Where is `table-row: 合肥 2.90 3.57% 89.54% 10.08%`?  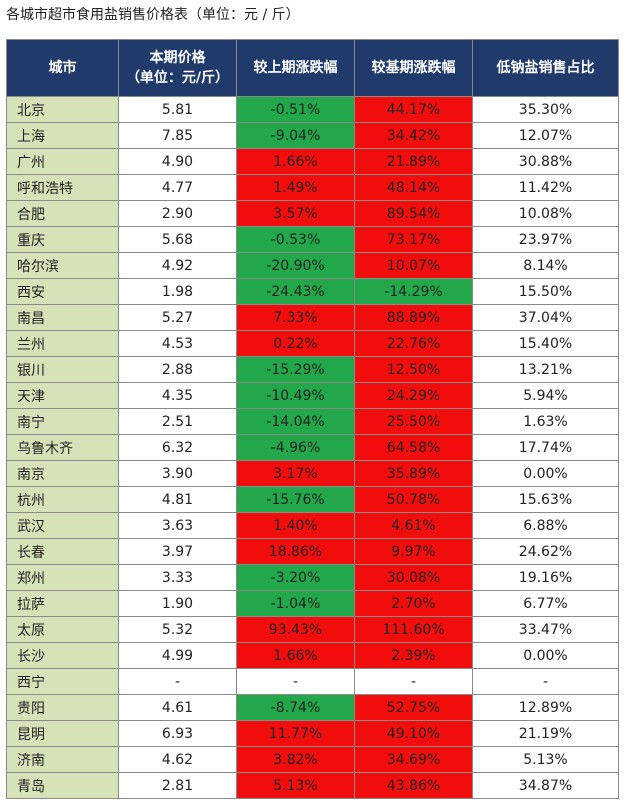 table-row: 合肥 2.90 3.57% 89.54% 10.08% is located at coordinates (312, 213).